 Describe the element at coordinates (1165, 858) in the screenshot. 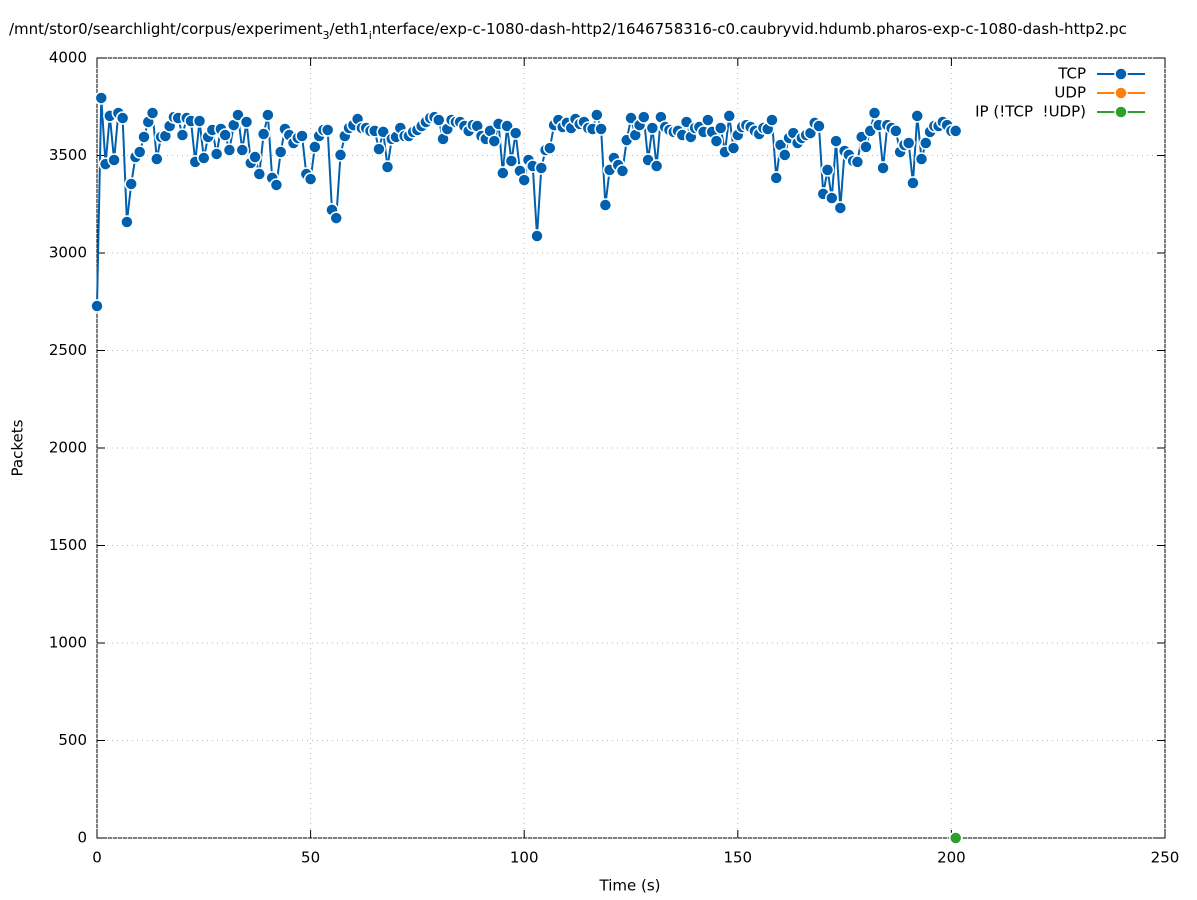

I see `x-tick-label: 250` at that location.